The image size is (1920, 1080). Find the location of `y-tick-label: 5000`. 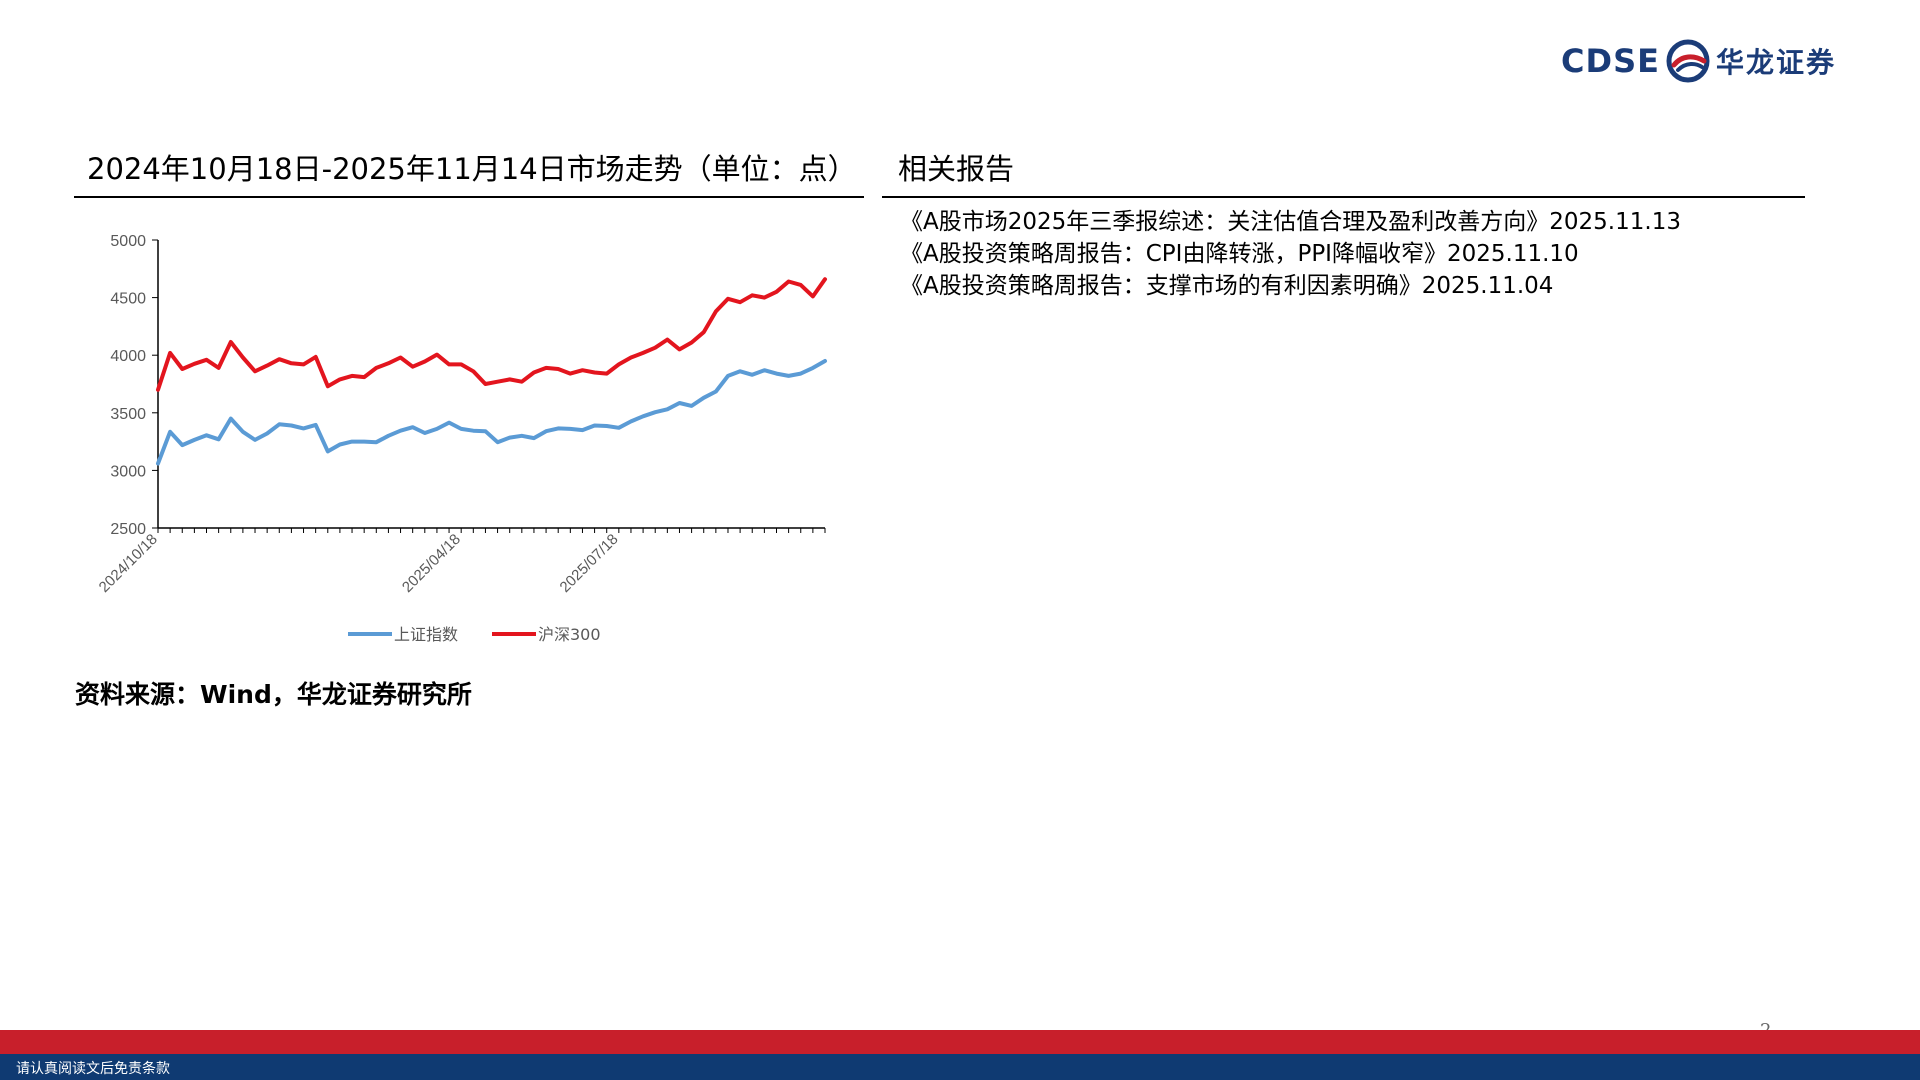

y-tick-label: 5000 is located at coordinates (128, 241).